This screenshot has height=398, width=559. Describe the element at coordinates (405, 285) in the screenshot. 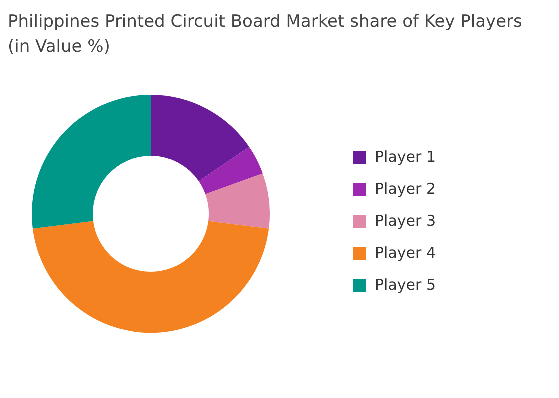

I see `legend-label: Player 5` at that location.